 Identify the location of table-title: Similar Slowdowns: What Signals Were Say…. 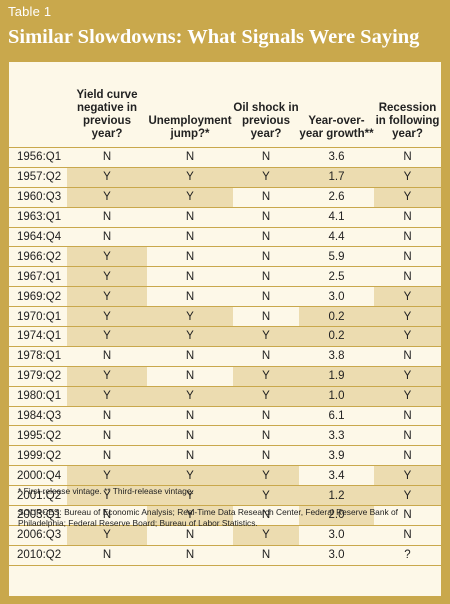
(214, 37).